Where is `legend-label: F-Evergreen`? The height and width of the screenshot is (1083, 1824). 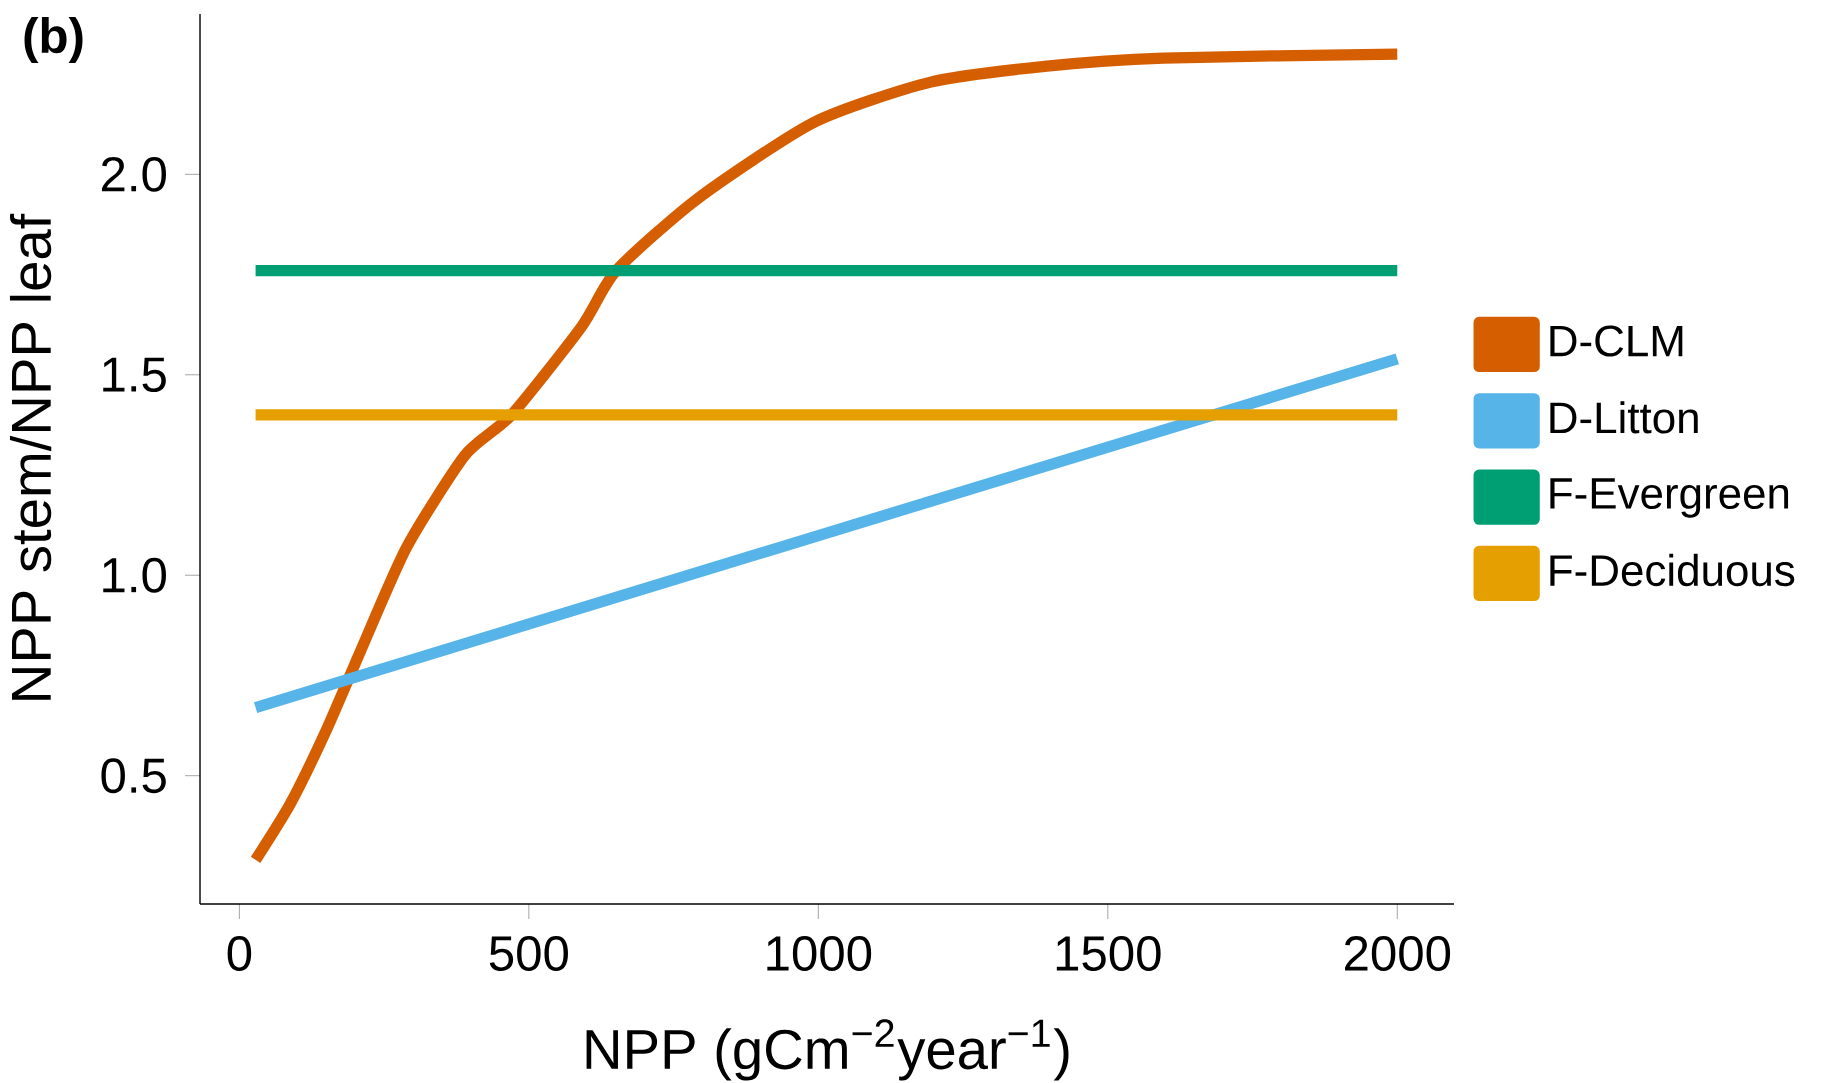
legend-label: F-Evergreen is located at coordinates (1669, 498).